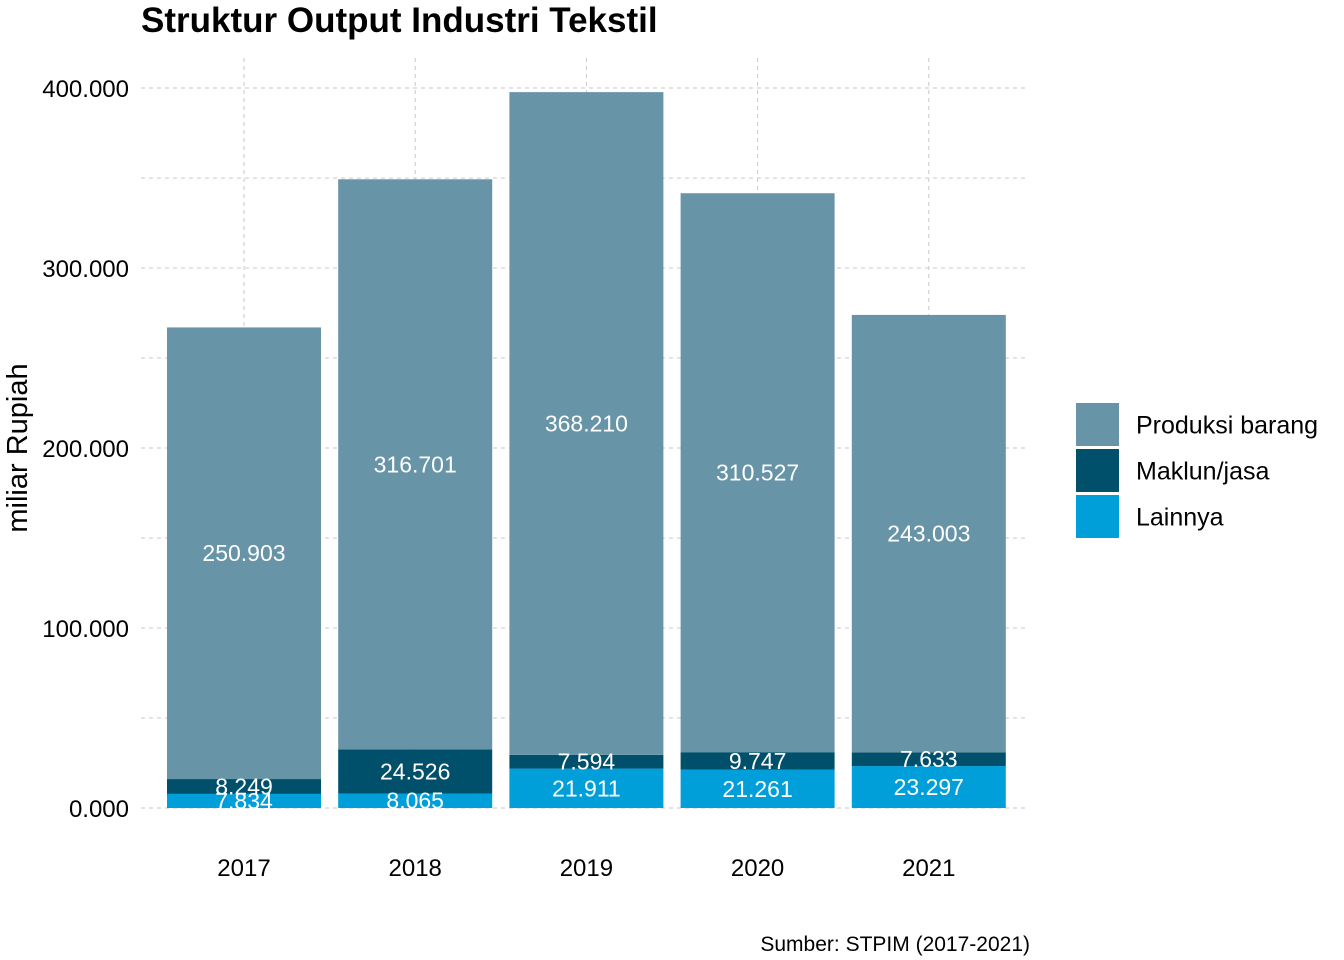 The width and height of the screenshot is (1344, 960). Describe the element at coordinates (85, 269) in the screenshot. I see `y-tick-label: 300.000` at that location.